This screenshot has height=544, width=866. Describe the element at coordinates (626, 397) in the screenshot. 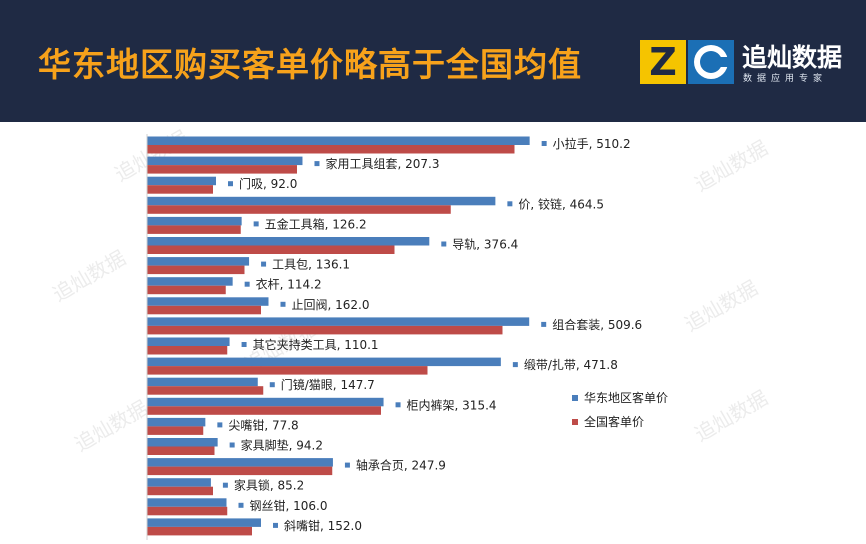

I see `legend-label: 华东地区客单价` at that location.